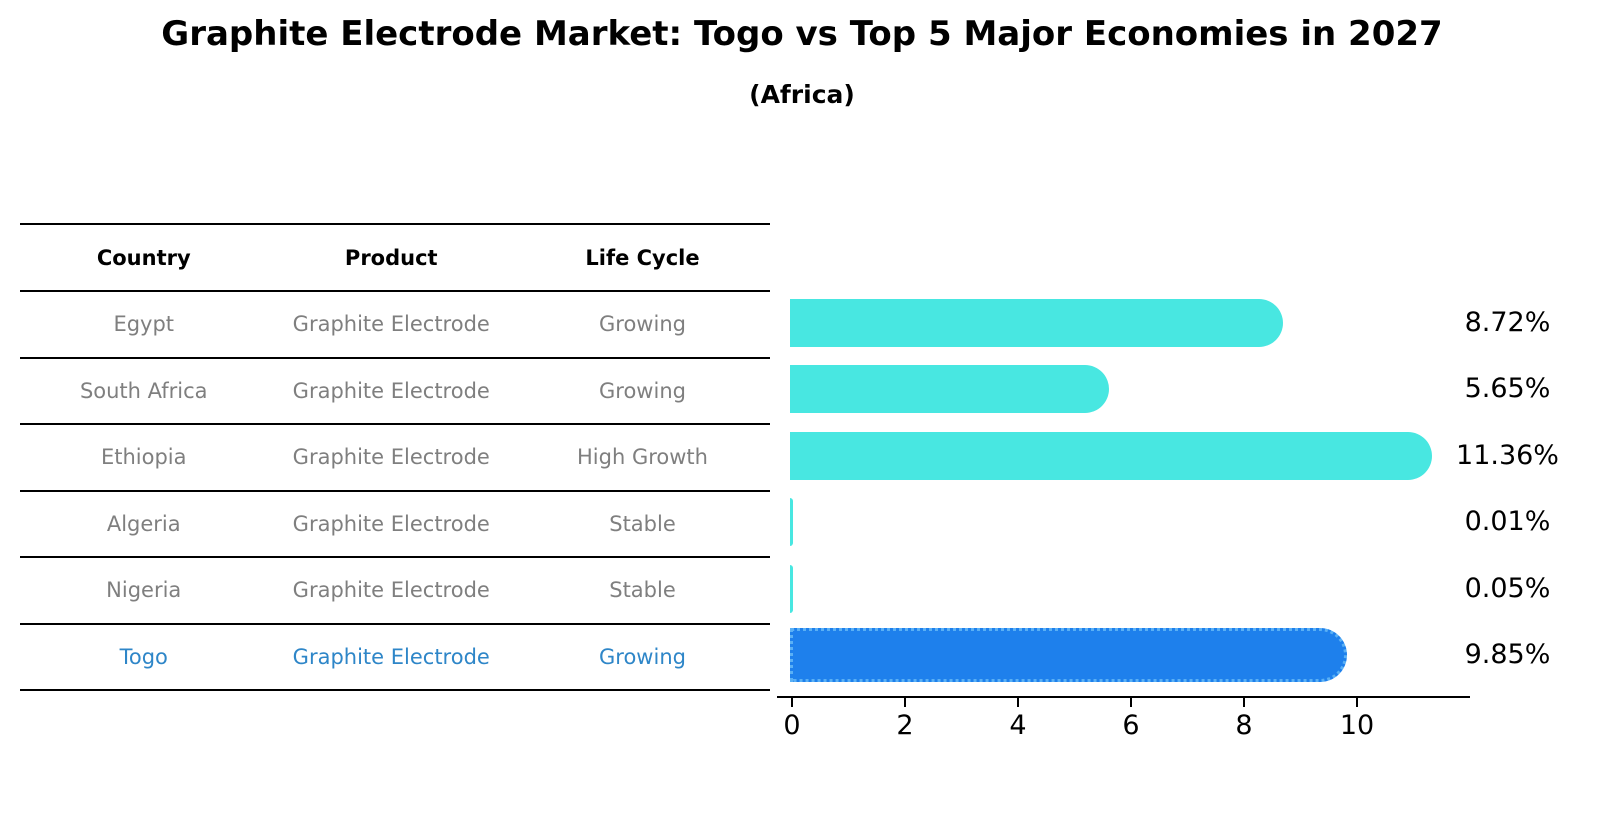 The height and width of the screenshot is (823, 1604). I want to click on bar-south-africa, so click(950, 389).